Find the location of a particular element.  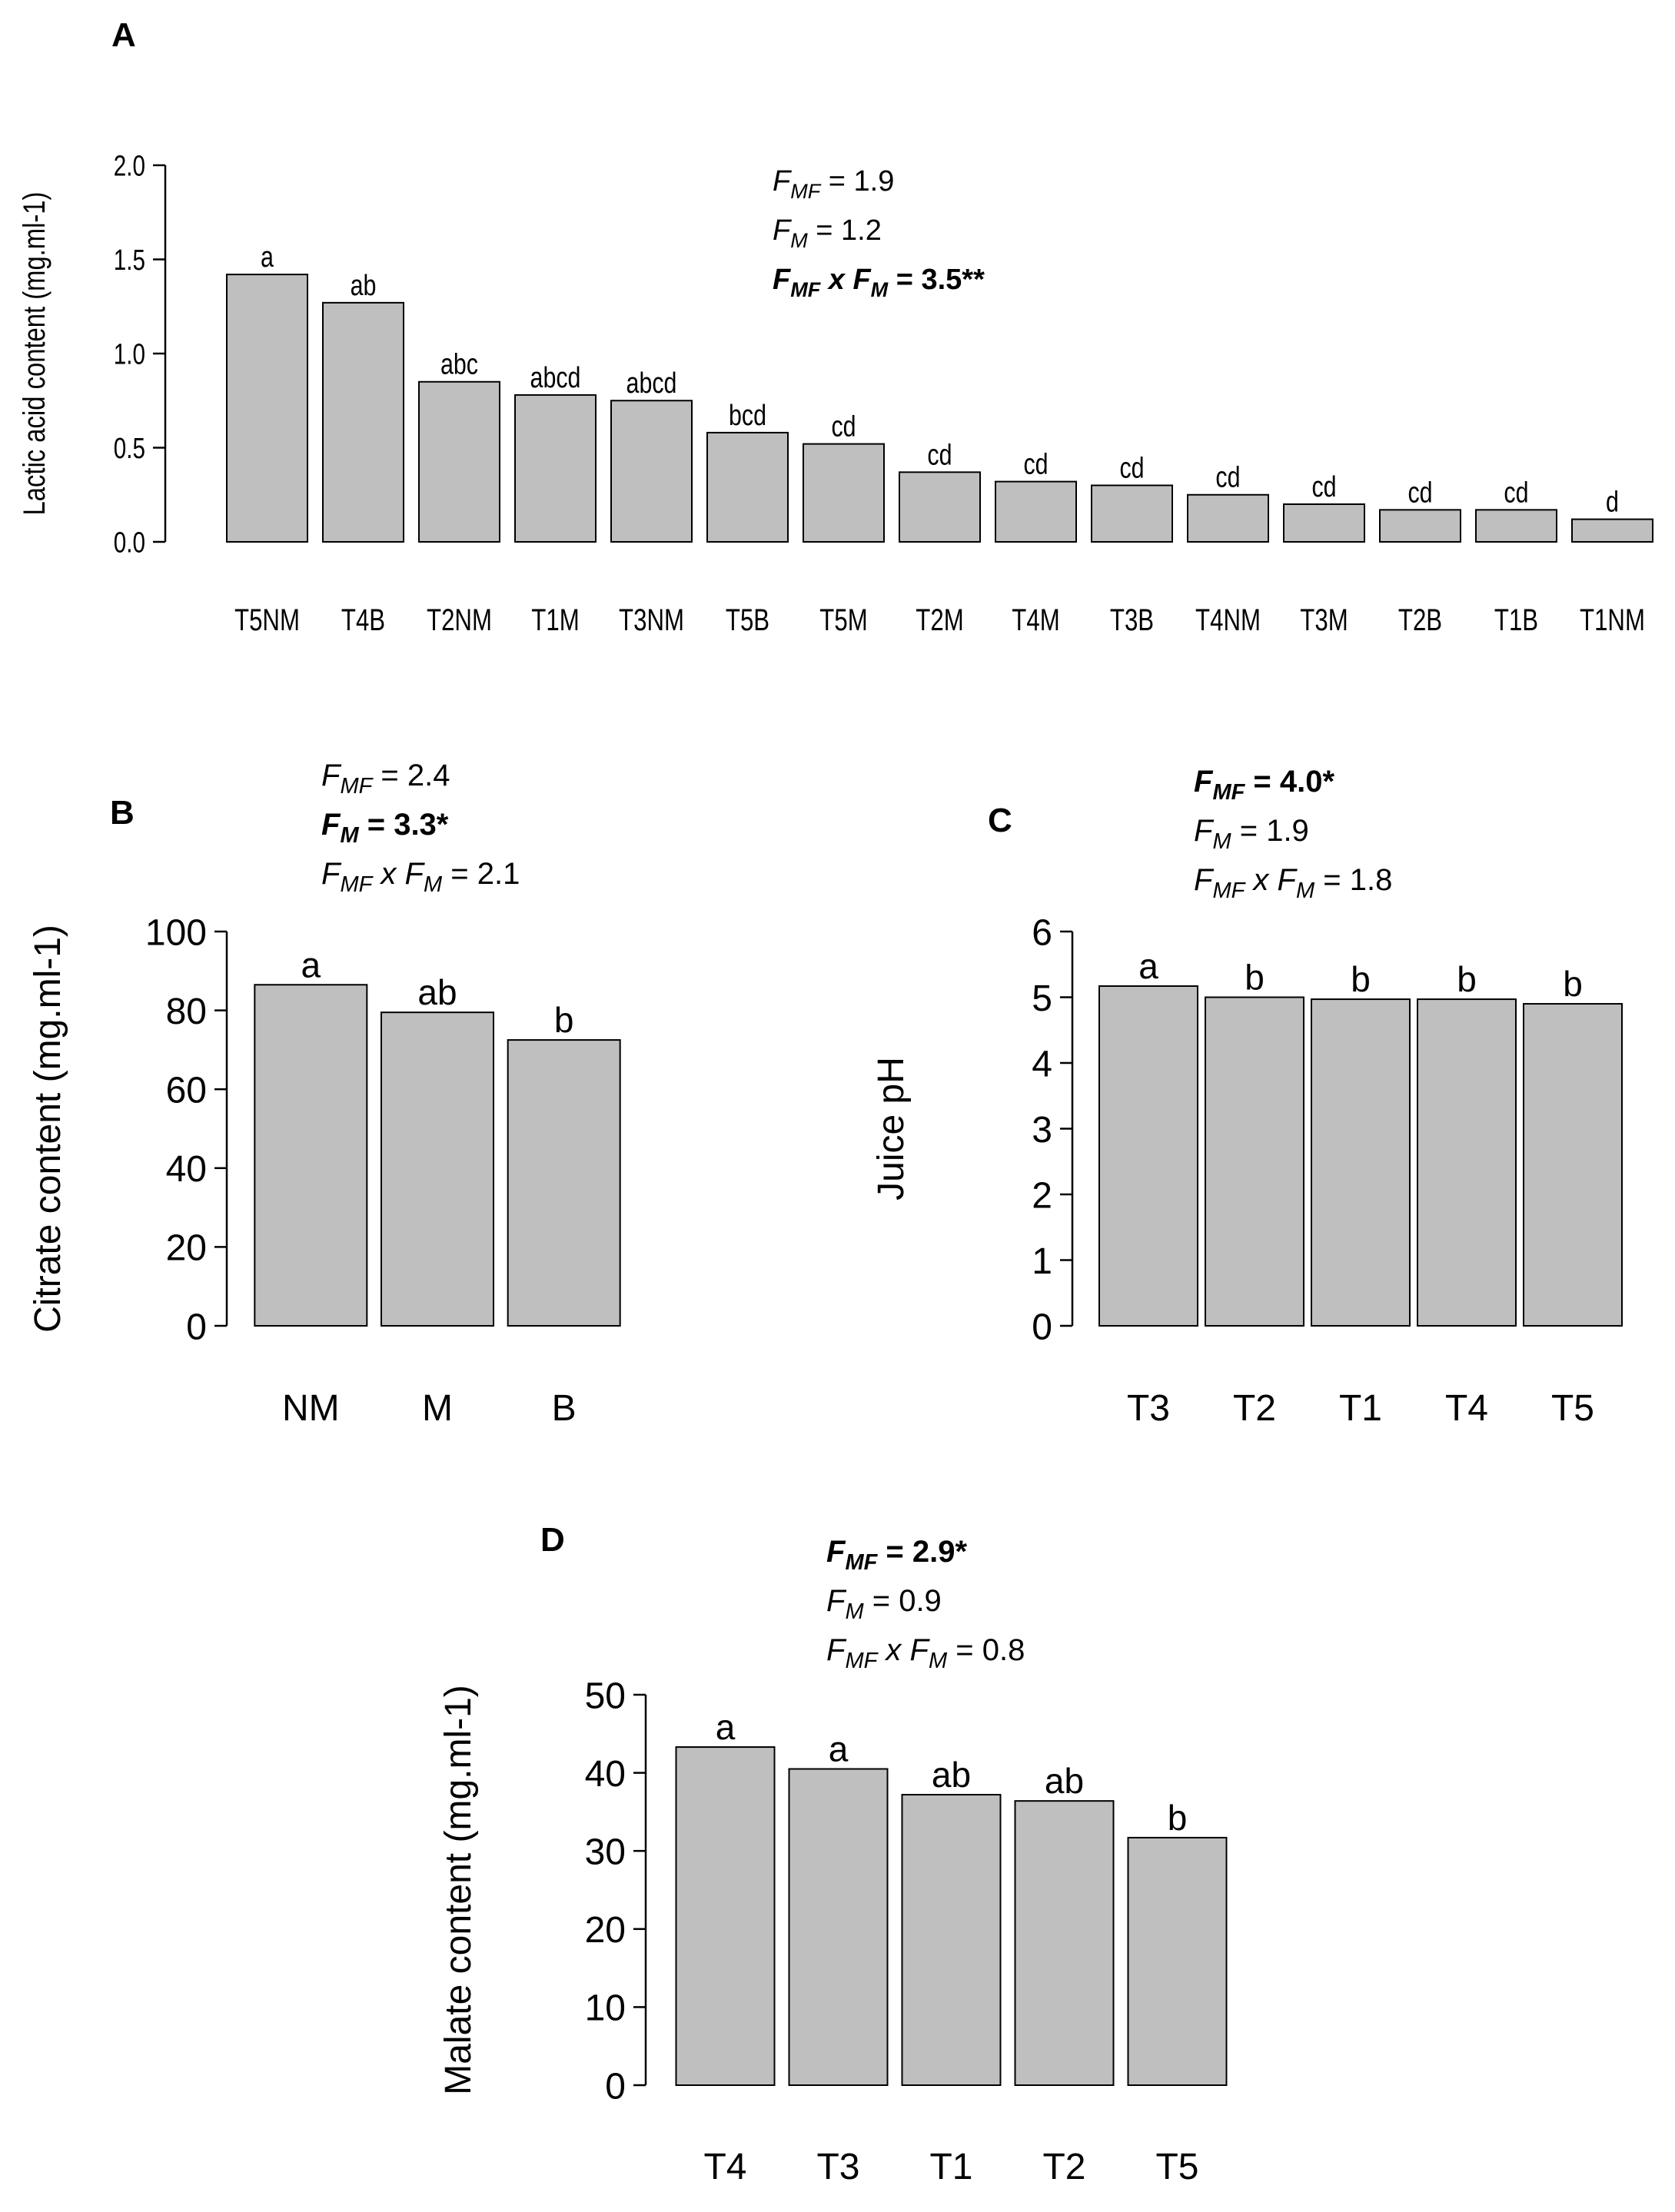

y-axis: 0 1 2 3 4 5 6 is located at coordinates (1053, 1129).